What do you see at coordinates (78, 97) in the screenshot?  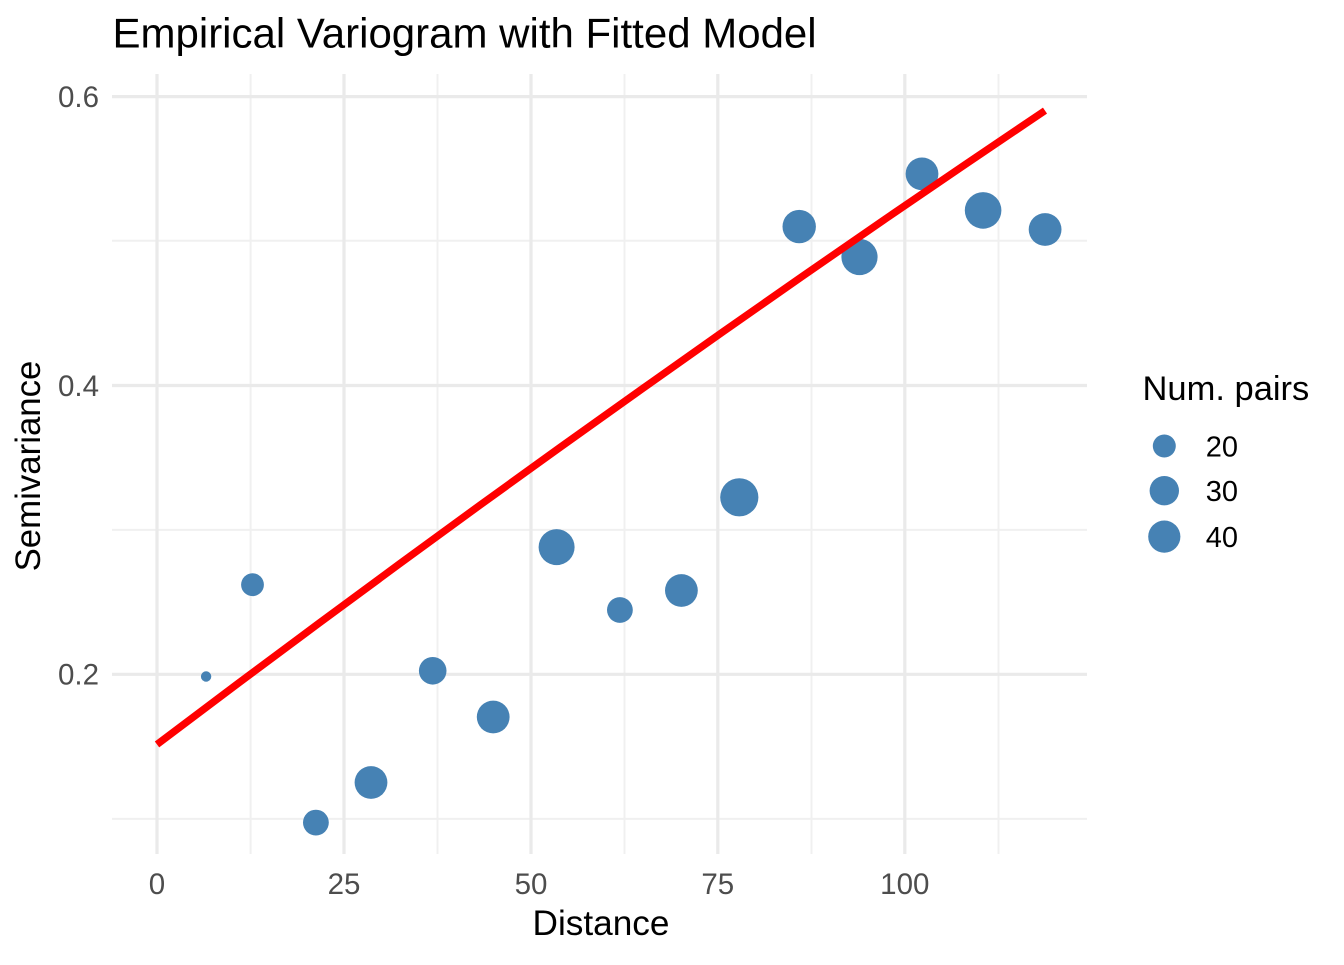 I see `svg-text: 0.6` at bounding box center [78, 97].